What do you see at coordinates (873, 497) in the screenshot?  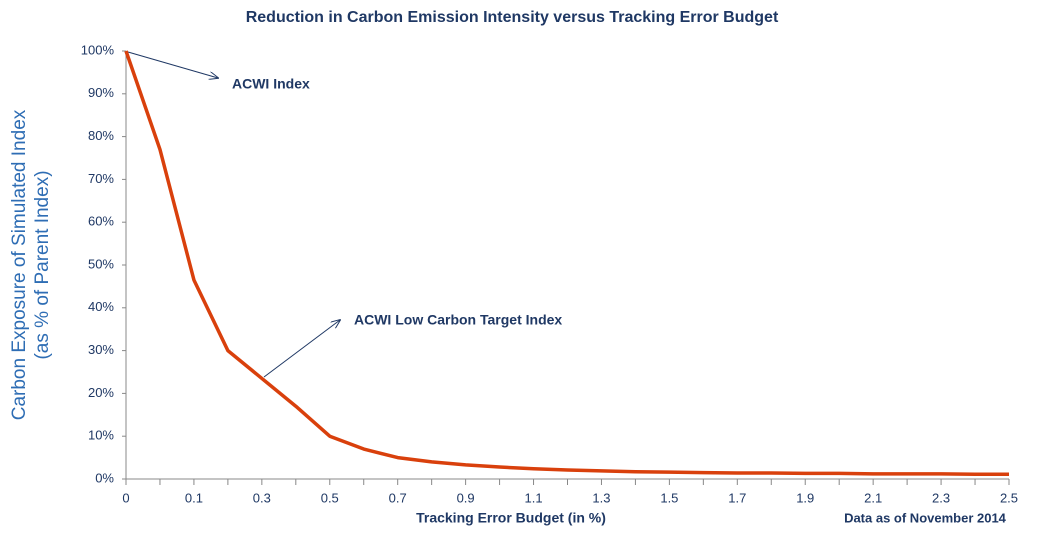 I see `x-tick-label: 2.1` at bounding box center [873, 497].